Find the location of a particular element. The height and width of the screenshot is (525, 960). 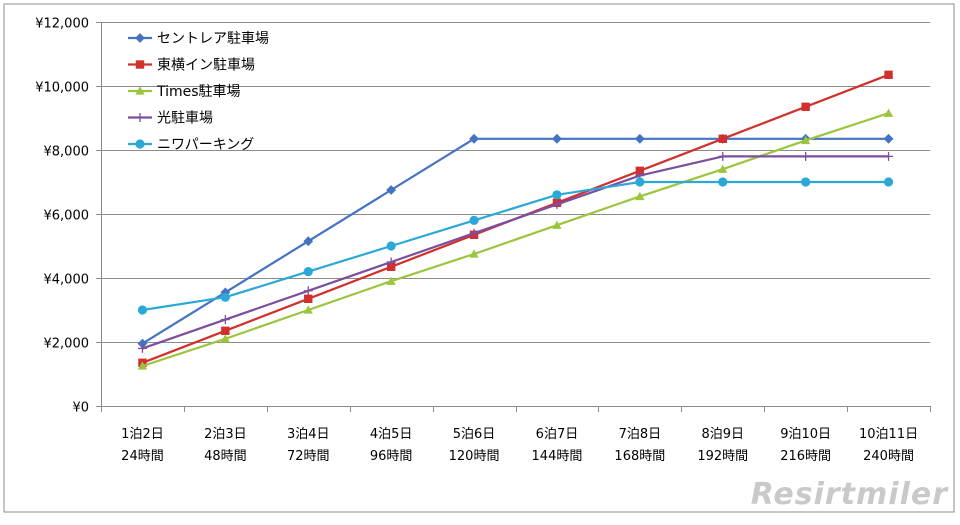

x-tick-label: 216時間 is located at coordinates (805, 456).